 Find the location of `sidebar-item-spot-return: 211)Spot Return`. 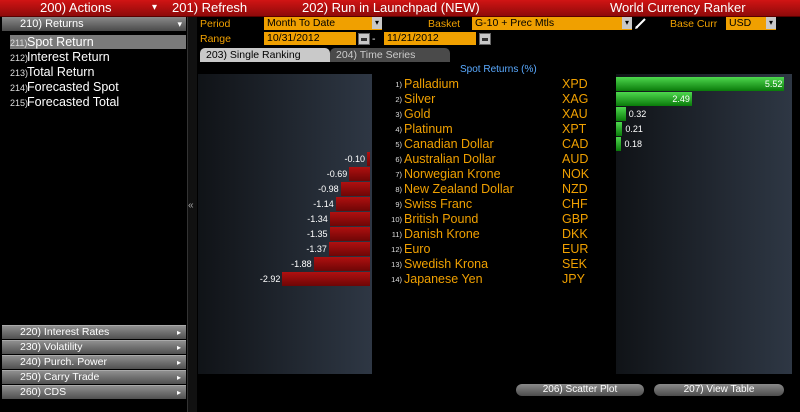

sidebar-item-spot-return: 211)Spot Return is located at coordinates (98, 42).